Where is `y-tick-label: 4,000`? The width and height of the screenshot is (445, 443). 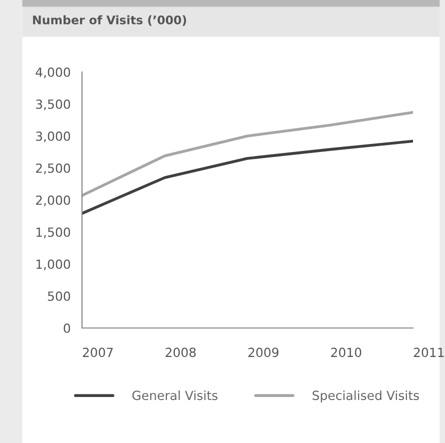
y-tick-label: 4,000 is located at coordinates (53, 72).